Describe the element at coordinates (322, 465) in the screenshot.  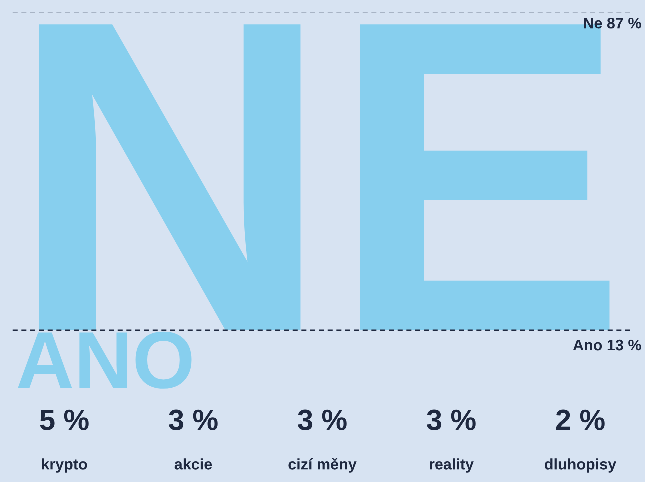
I see `category-label: cizí měny` at that location.